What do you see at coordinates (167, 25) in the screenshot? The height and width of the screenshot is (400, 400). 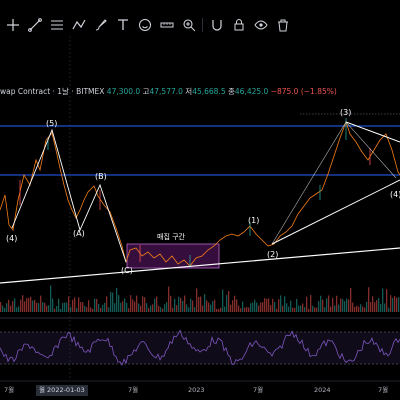 I see `ruler-icon` at bounding box center [167, 25].